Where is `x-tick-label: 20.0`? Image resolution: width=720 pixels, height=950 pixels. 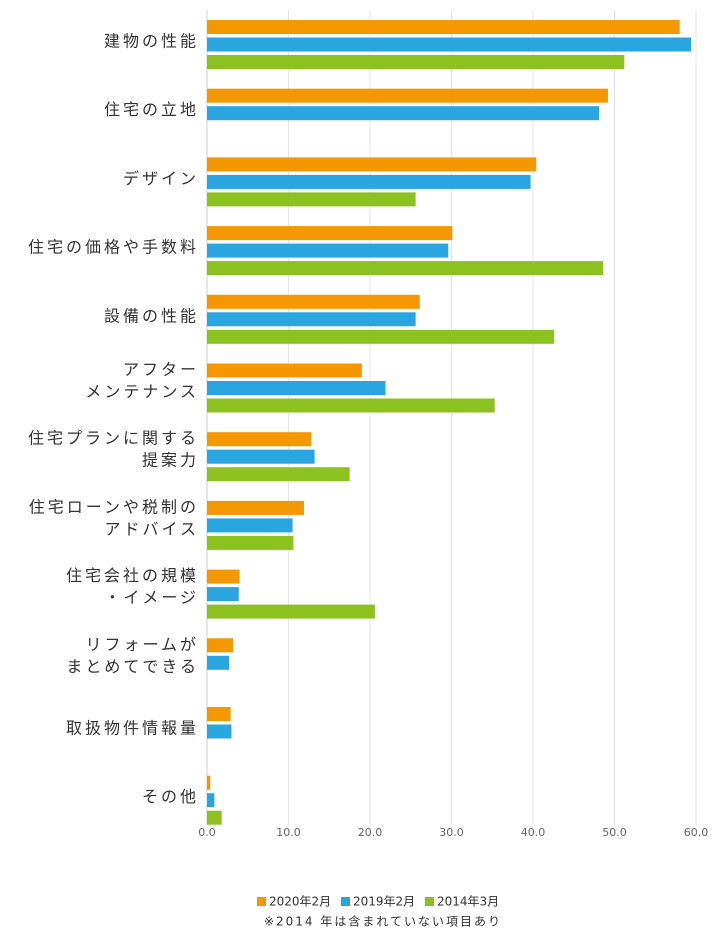 x-tick-label: 20.0 is located at coordinates (370, 832).